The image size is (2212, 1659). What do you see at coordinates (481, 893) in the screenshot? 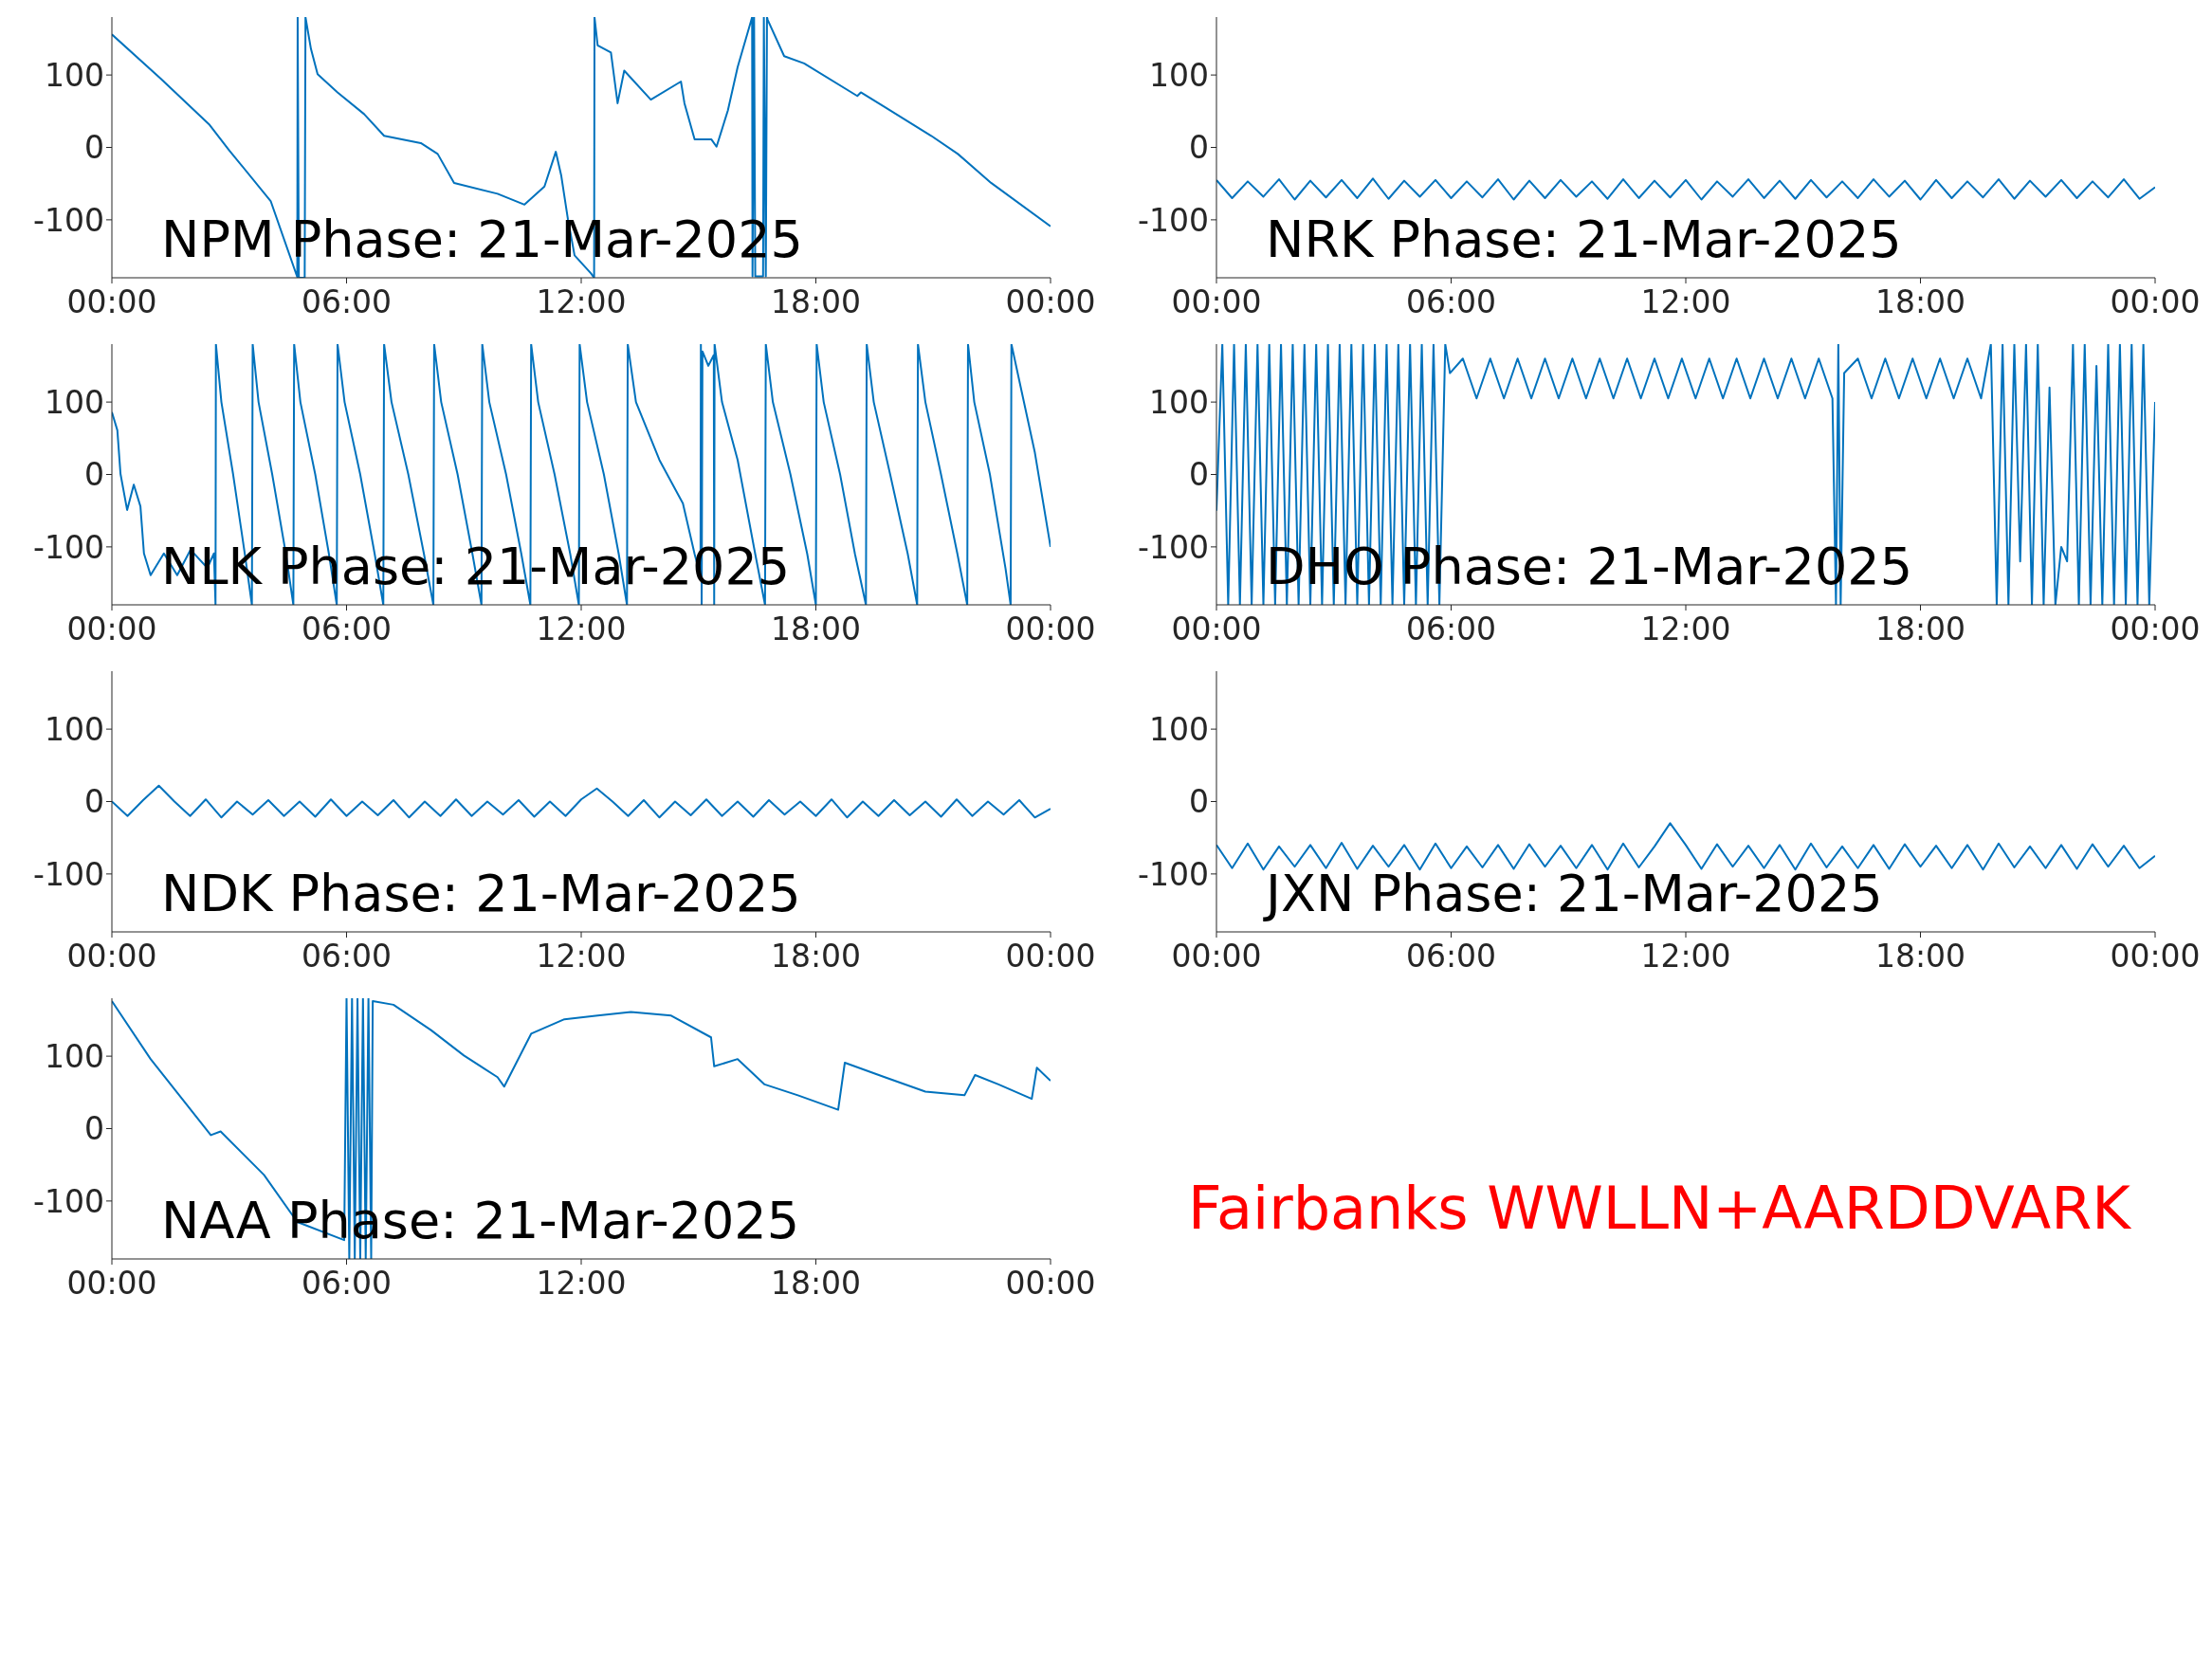
I see `text: NDK Phase: 21-Mar-2025` at bounding box center [481, 893].